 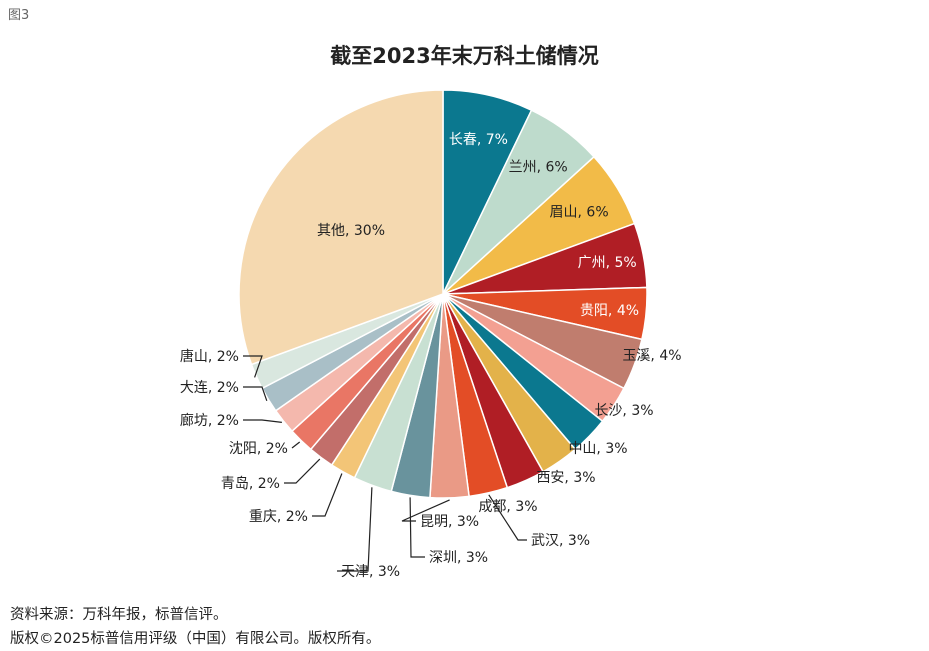 What do you see at coordinates (351, 231) in the screenshot?
I see `slice-label-其他: 其他, 30%` at bounding box center [351, 231].